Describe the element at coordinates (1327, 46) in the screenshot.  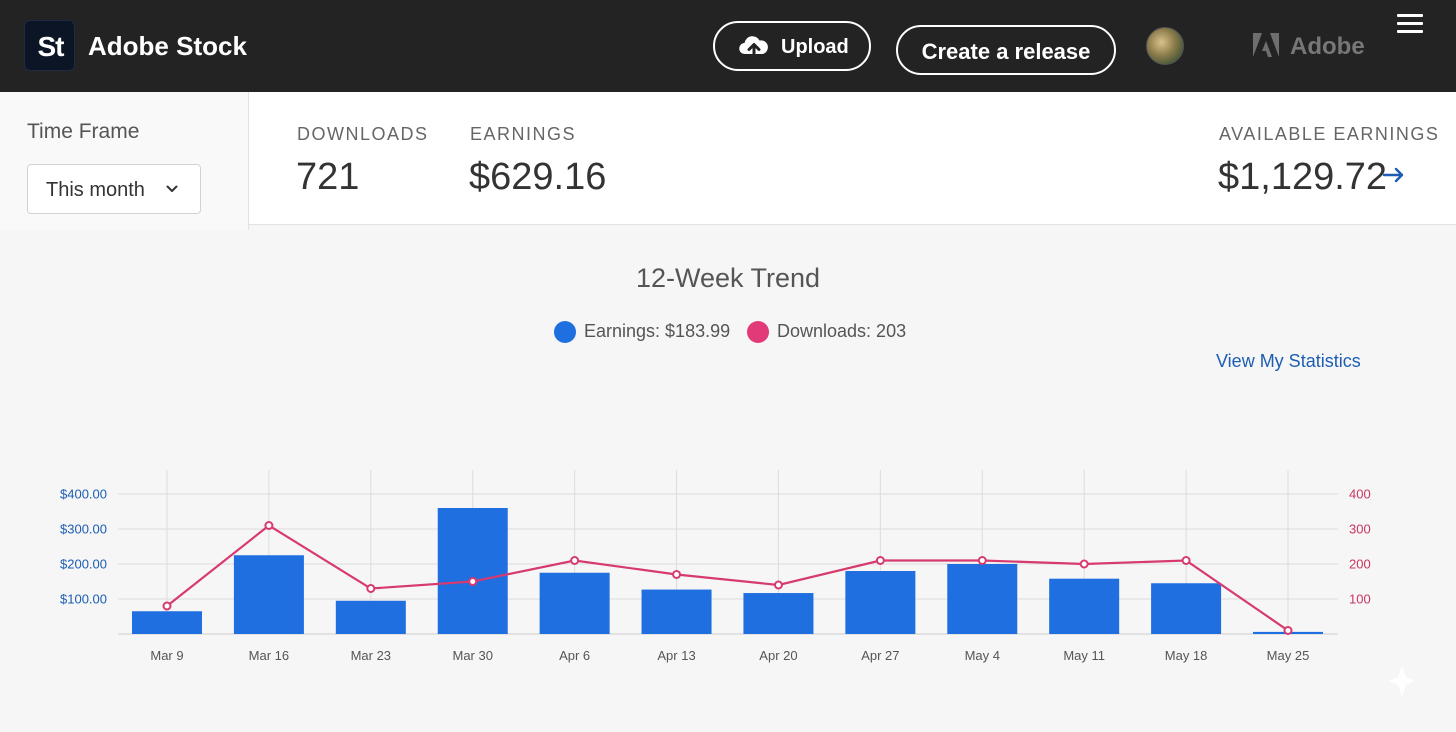
I see `adobe-wordmark: Adobe` at that location.